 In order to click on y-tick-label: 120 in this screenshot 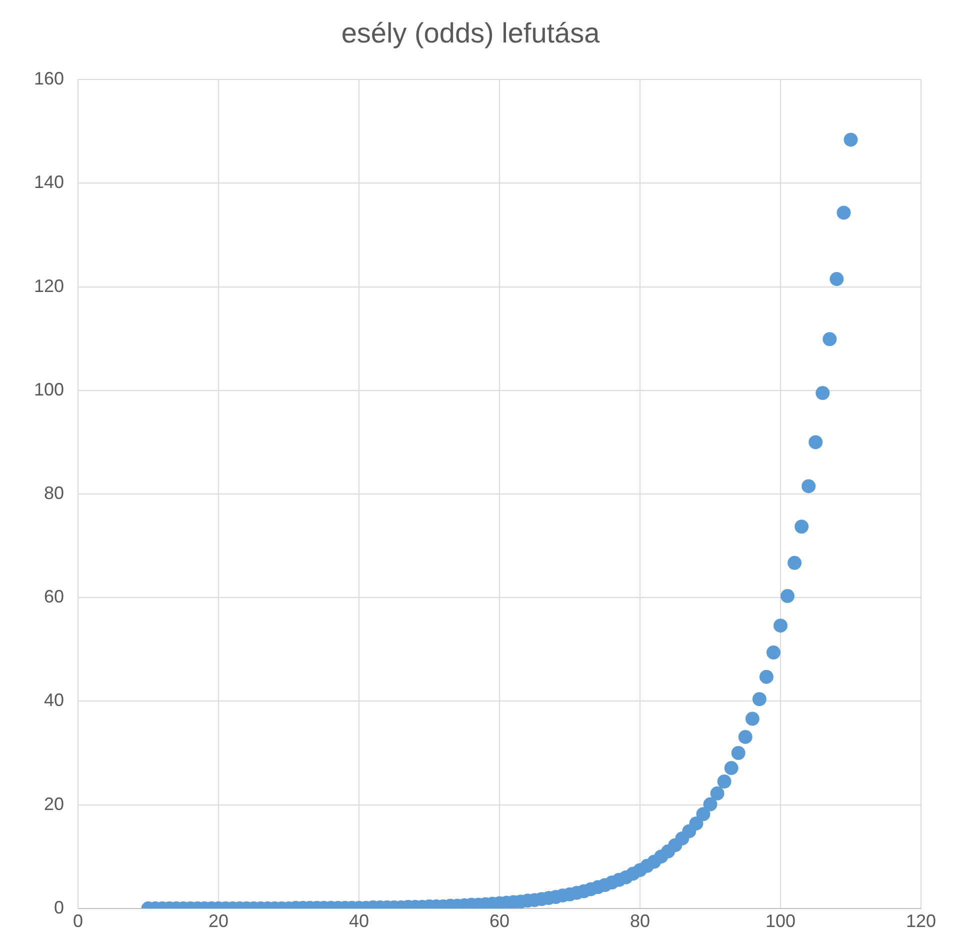, I will do `click(49, 286)`.